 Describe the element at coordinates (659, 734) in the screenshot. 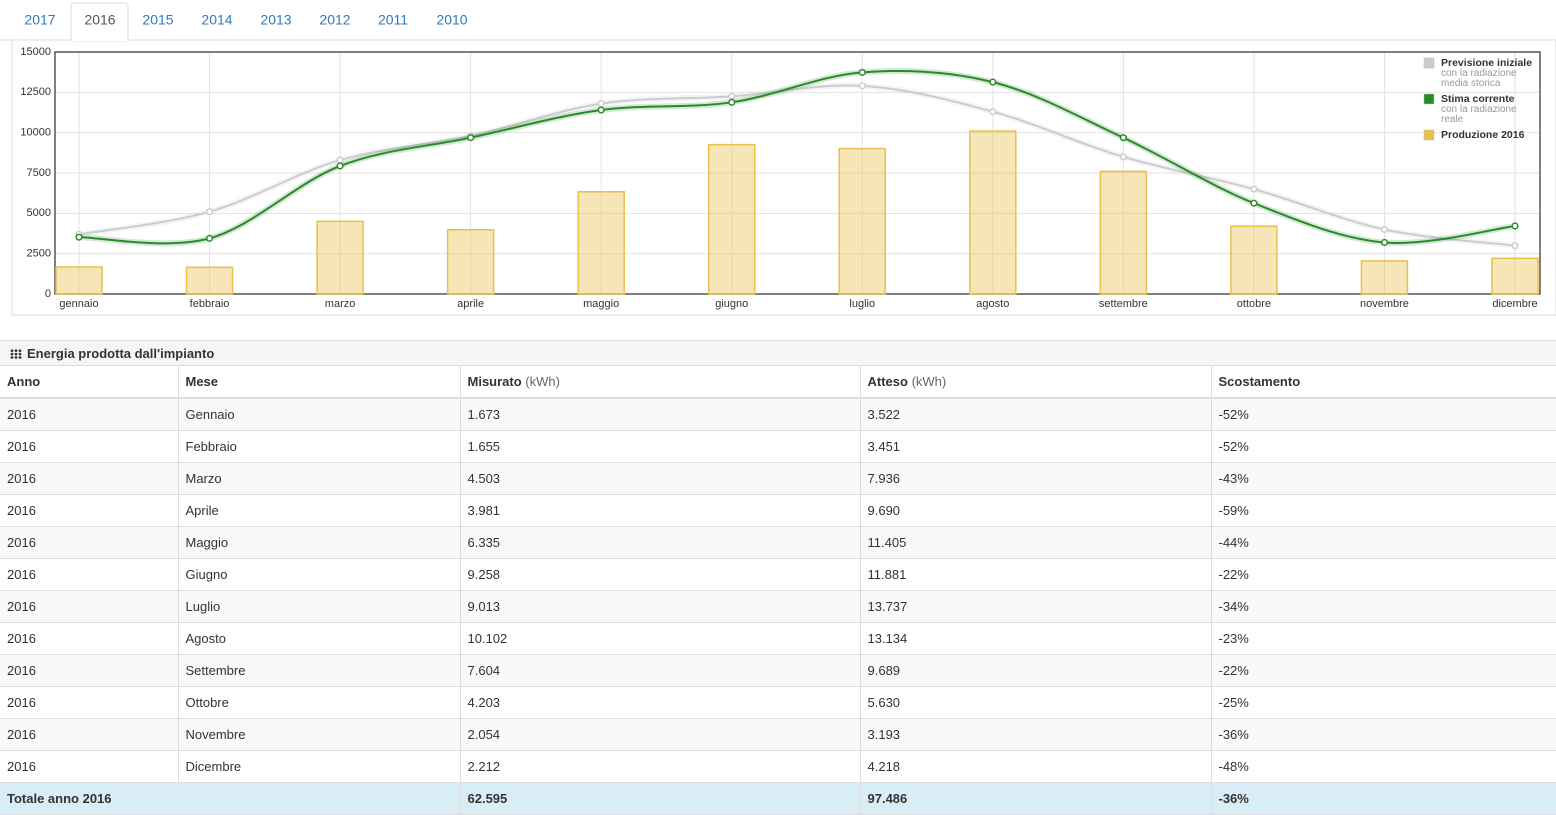

I see `cell: 2.054` at that location.